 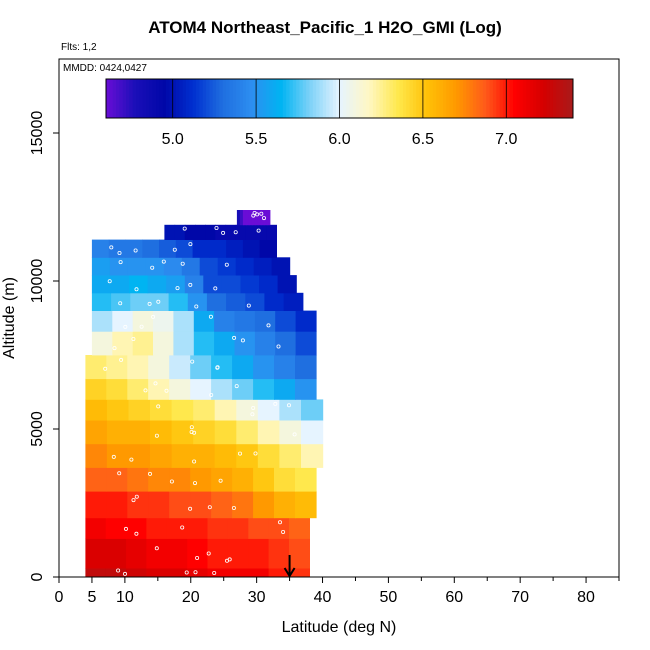 I want to click on x-tick-label: 70, so click(x=520, y=597).